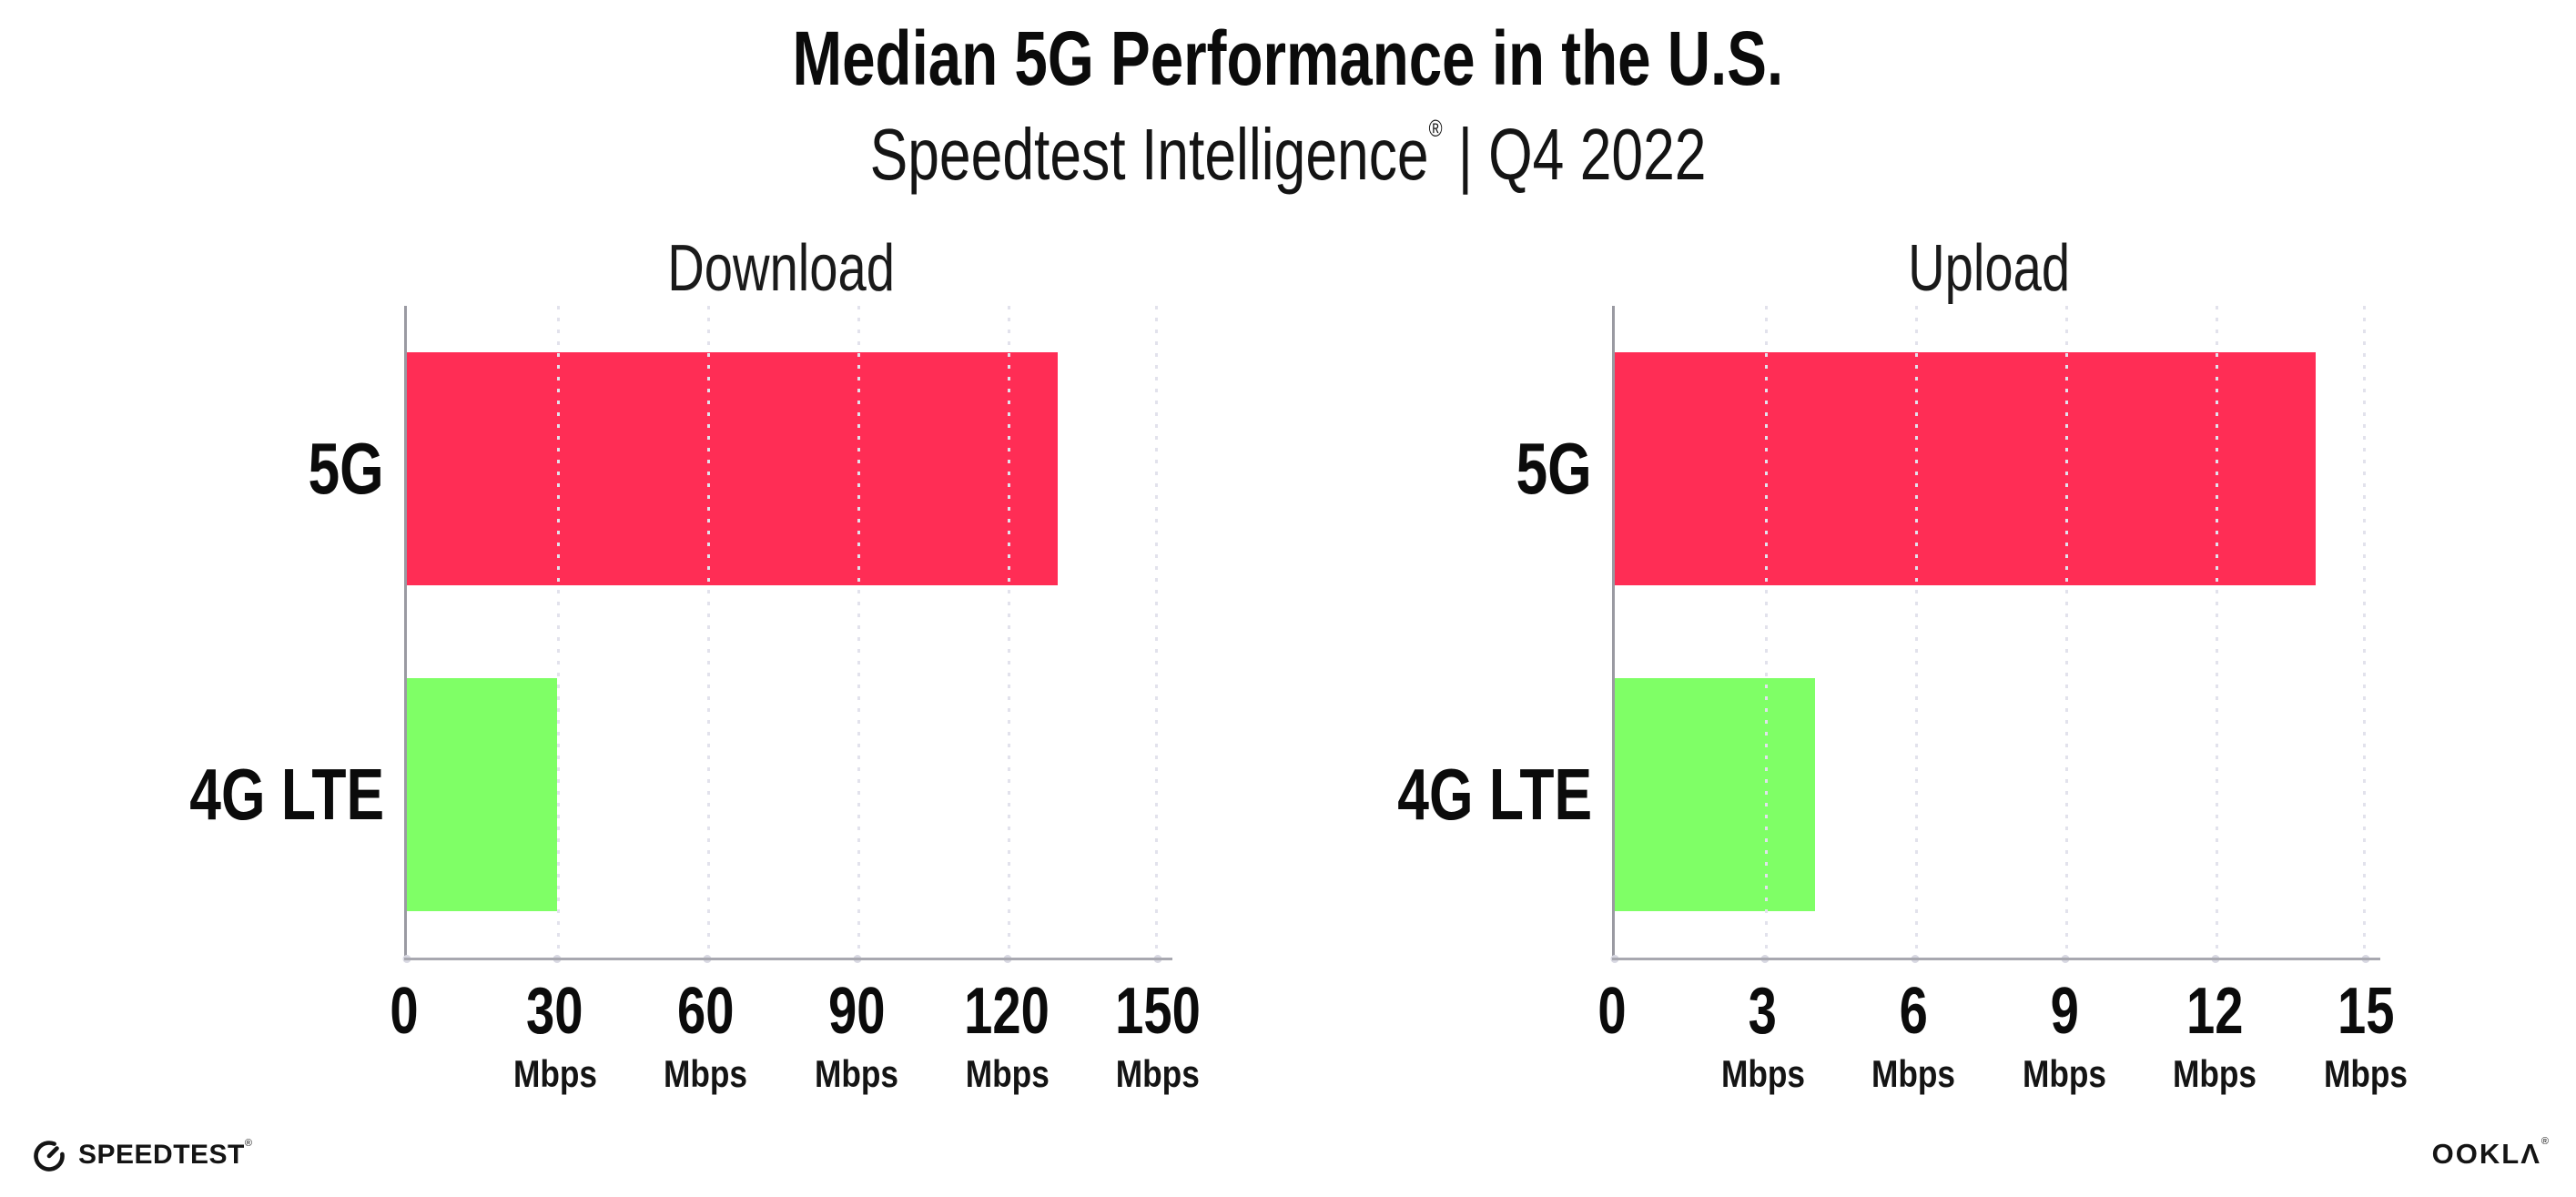 The width and height of the screenshot is (2576, 1197). I want to click on download-5g-bar, so click(732, 469).